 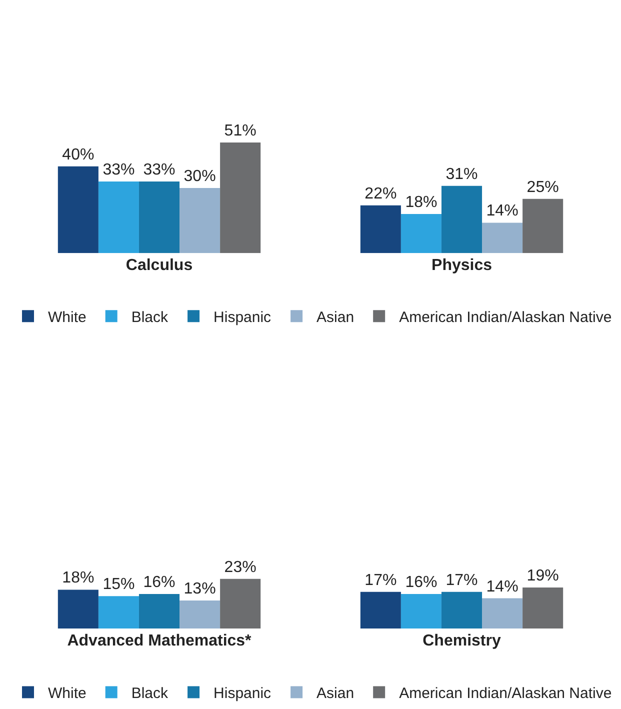 I want to click on data-label: 19%, so click(x=542, y=576).